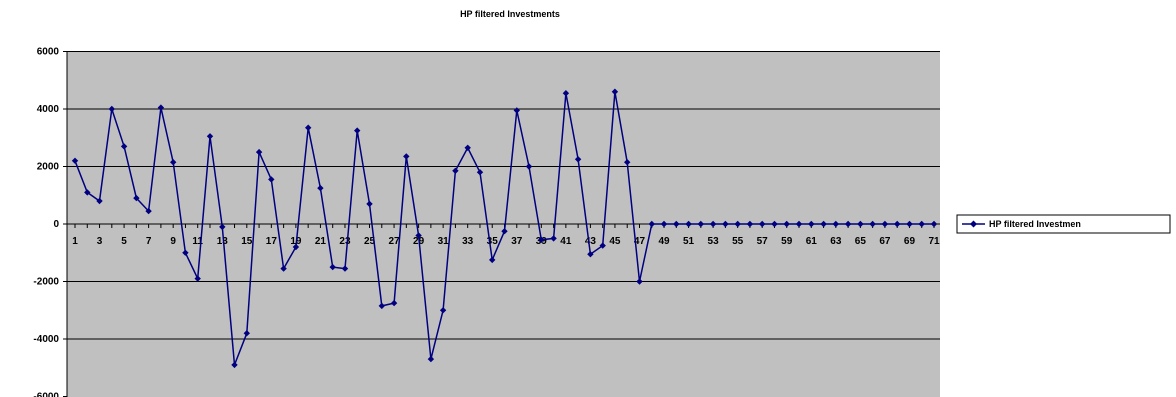 This screenshot has height=397, width=1176. What do you see at coordinates (272, 241) in the screenshot?
I see `x-tick-label: 17` at bounding box center [272, 241].